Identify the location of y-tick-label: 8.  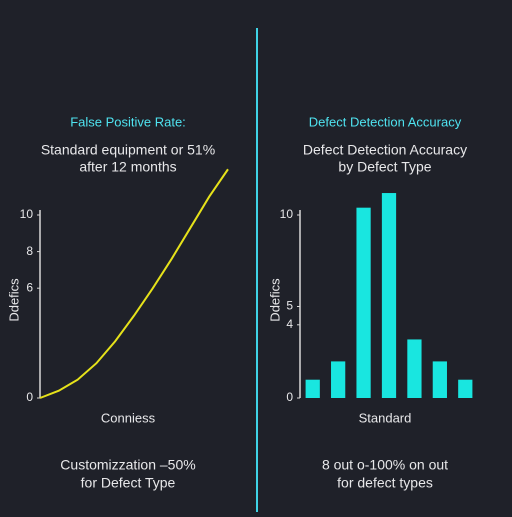
(29, 251).